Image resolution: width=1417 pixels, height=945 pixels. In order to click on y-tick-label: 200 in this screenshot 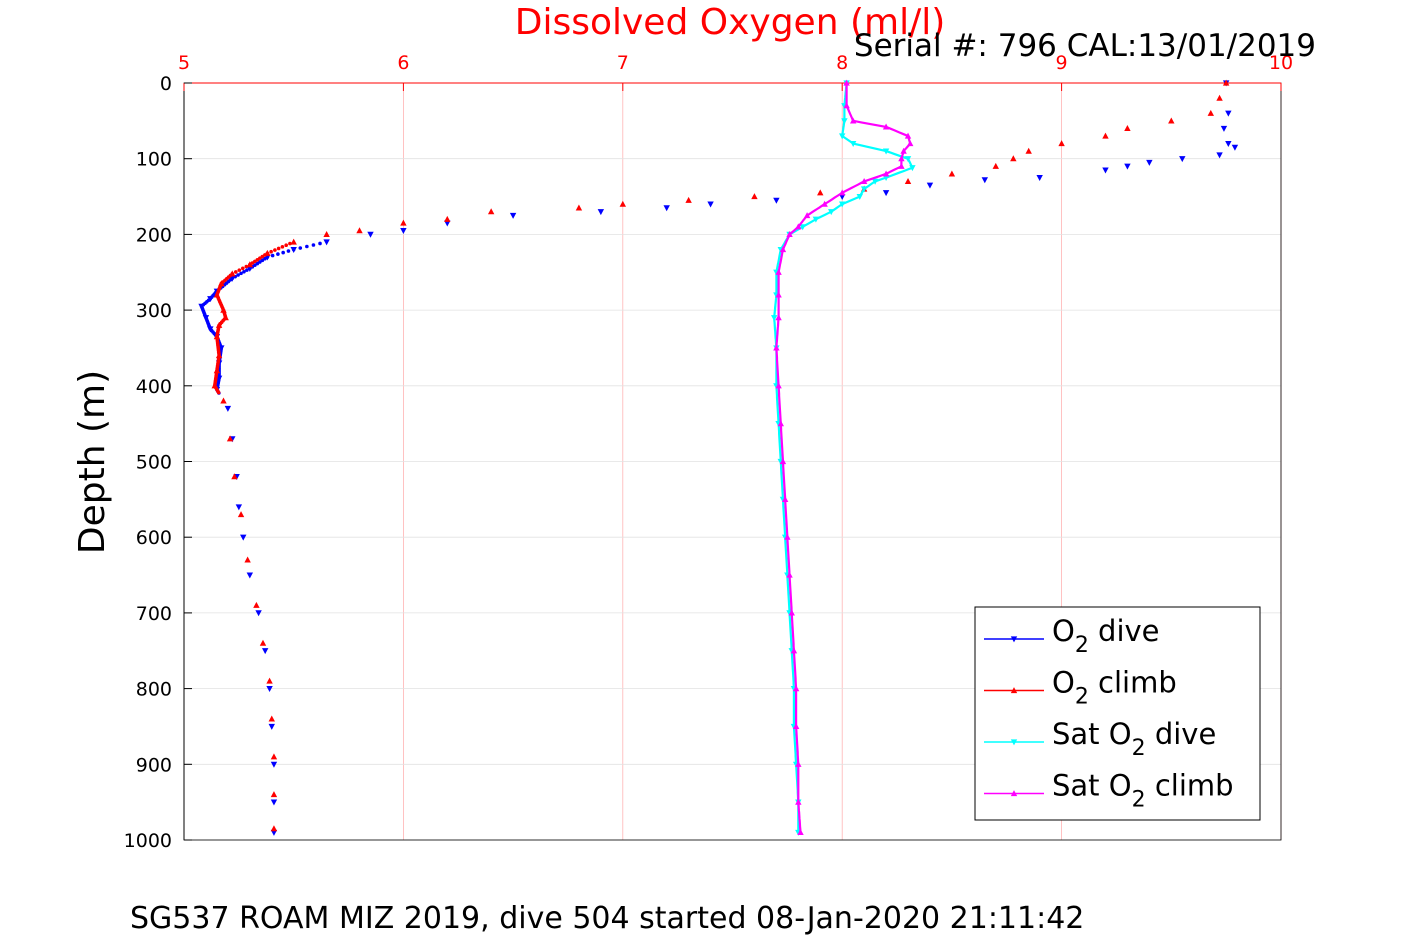, I will do `click(154, 235)`.